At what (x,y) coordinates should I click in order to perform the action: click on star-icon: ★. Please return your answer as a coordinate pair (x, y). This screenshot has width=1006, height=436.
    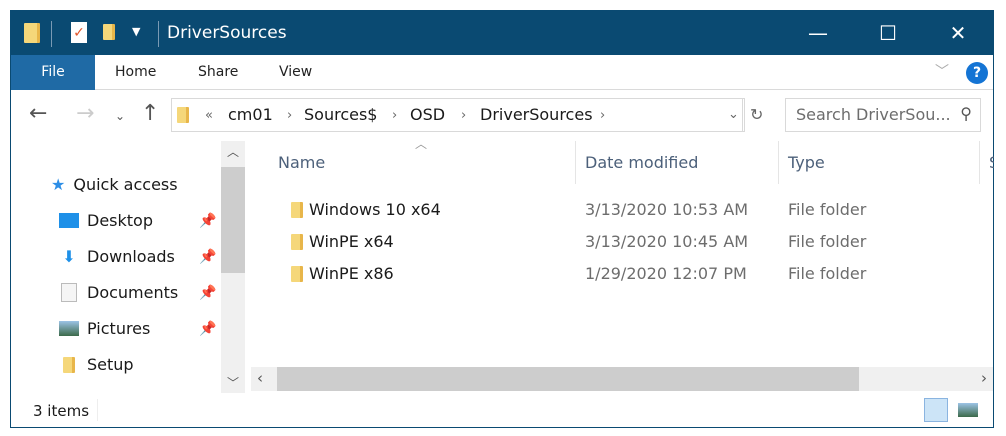
    Looking at the image, I should click on (58, 184).